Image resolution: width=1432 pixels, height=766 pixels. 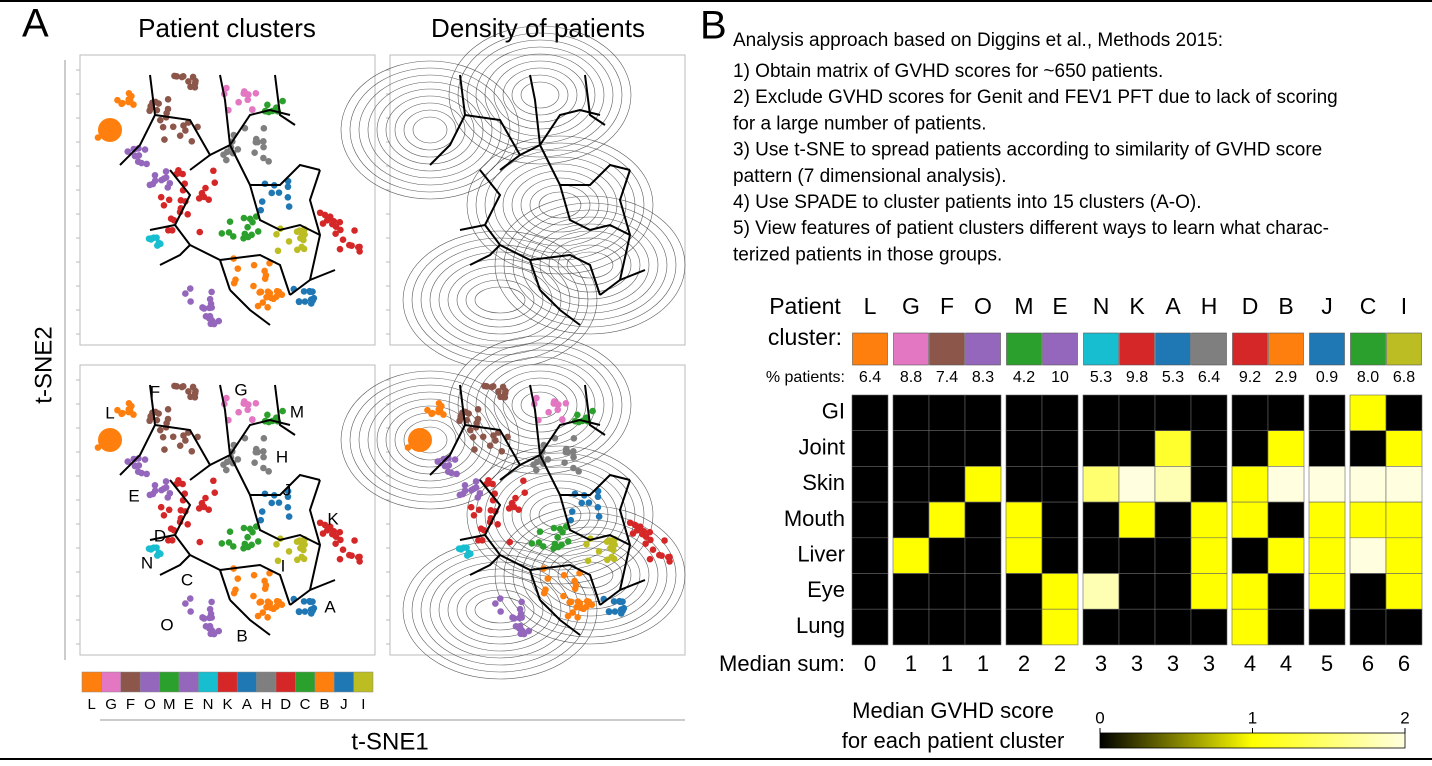 I want to click on colorbar, so click(x=1252, y=740).